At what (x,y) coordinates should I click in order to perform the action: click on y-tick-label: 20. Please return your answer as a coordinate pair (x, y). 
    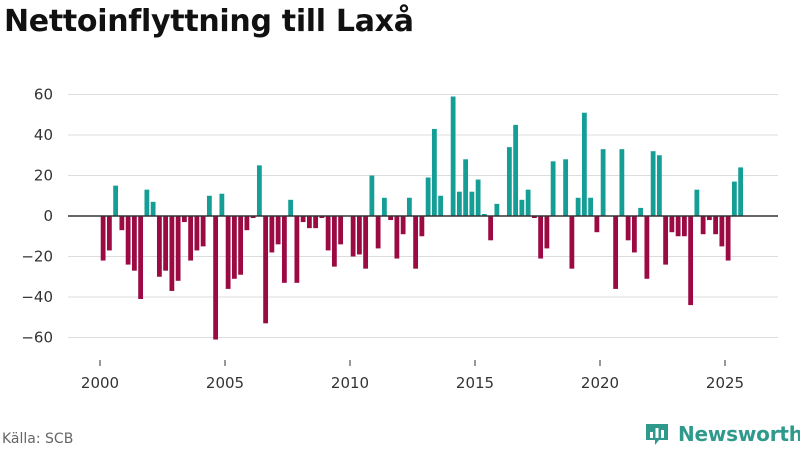
    Looking at the image, I should click on (43, 176).